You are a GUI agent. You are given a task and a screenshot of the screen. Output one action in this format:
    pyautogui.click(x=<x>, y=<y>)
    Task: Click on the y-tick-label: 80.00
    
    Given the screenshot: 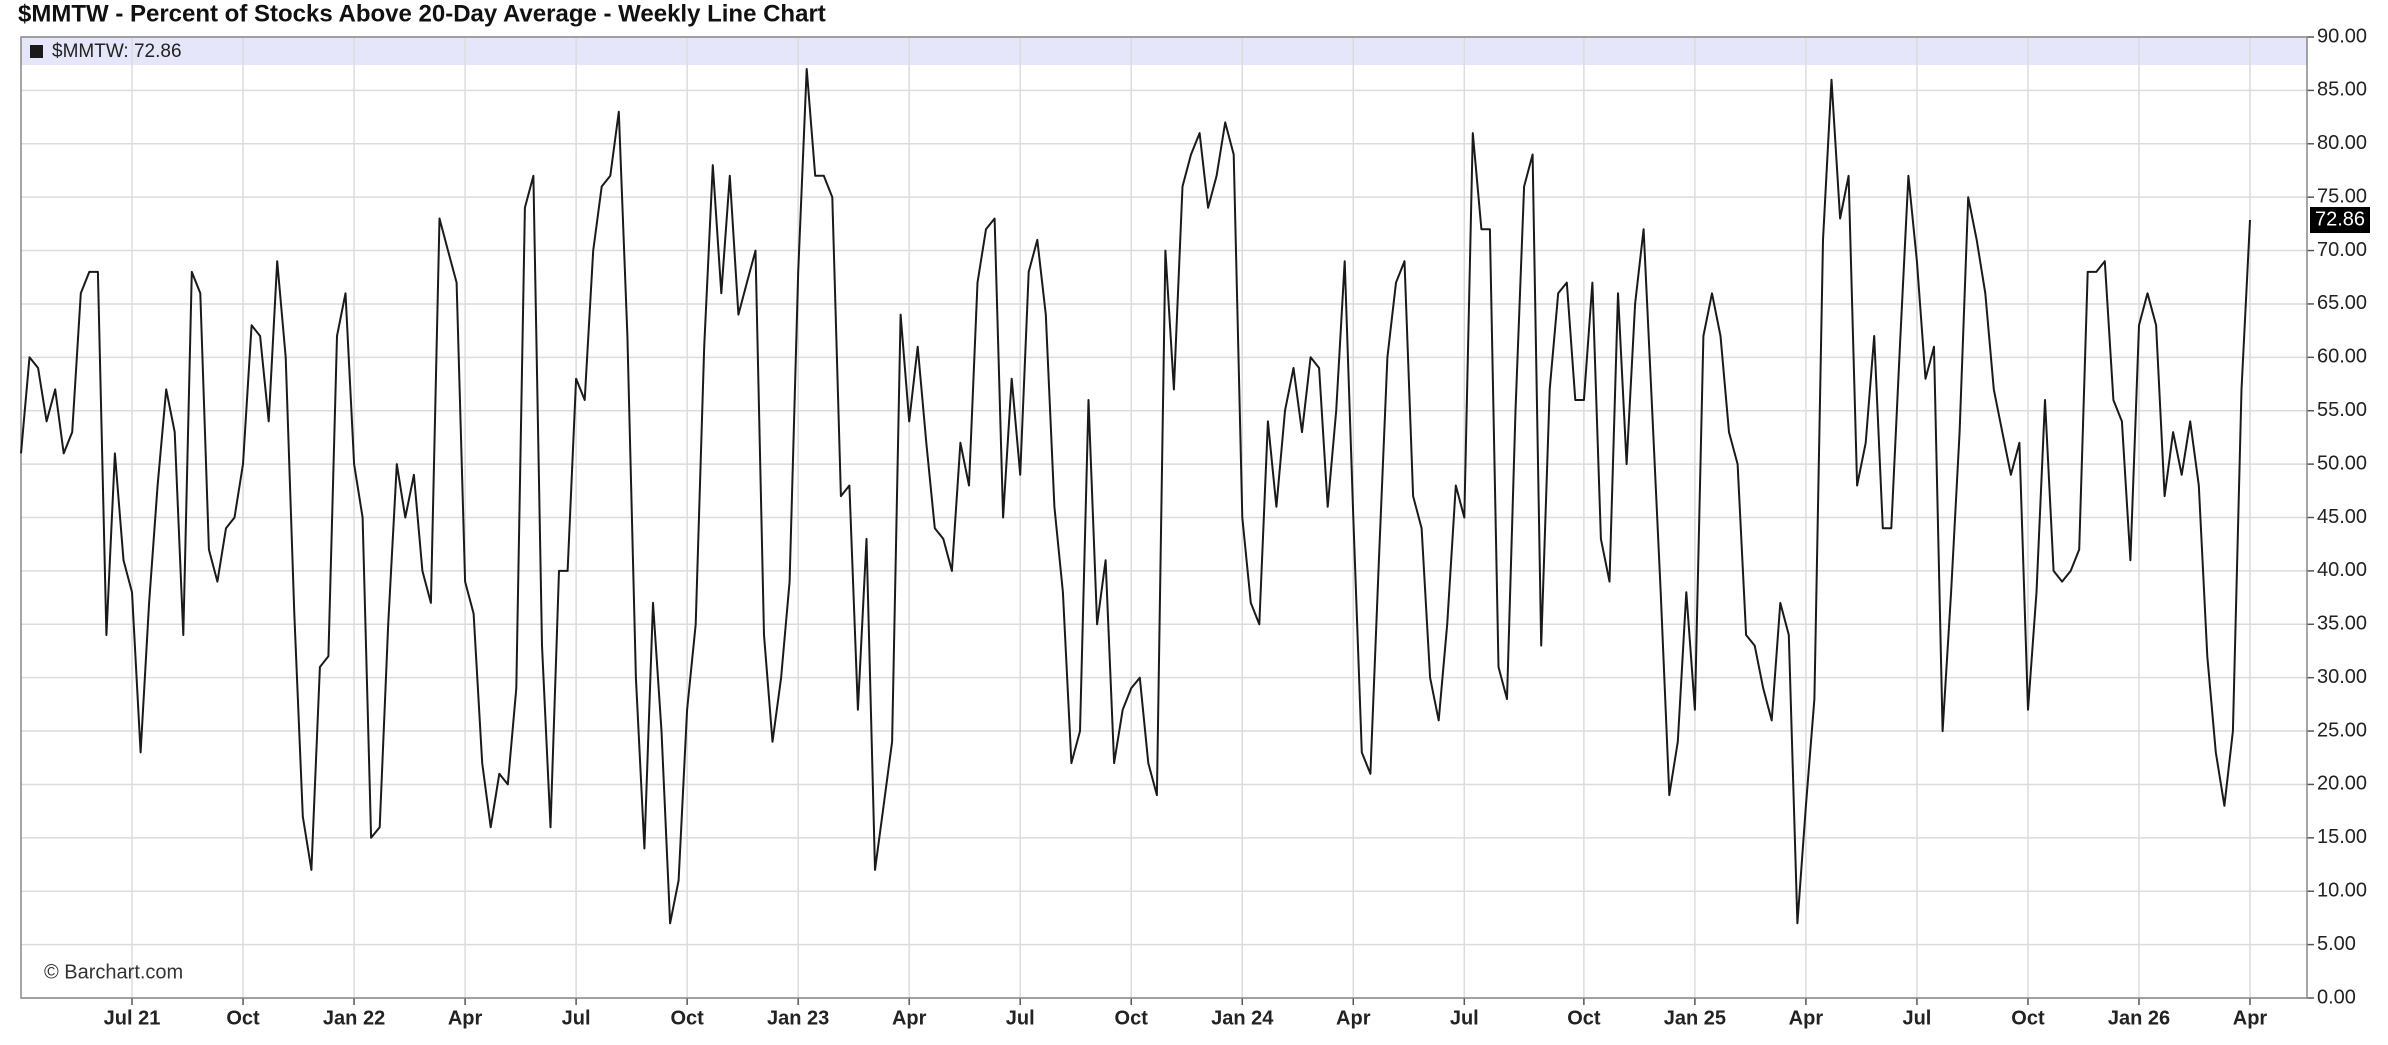 What is the action you would take?
    pyautogui.click(x=2342, y=143)
    